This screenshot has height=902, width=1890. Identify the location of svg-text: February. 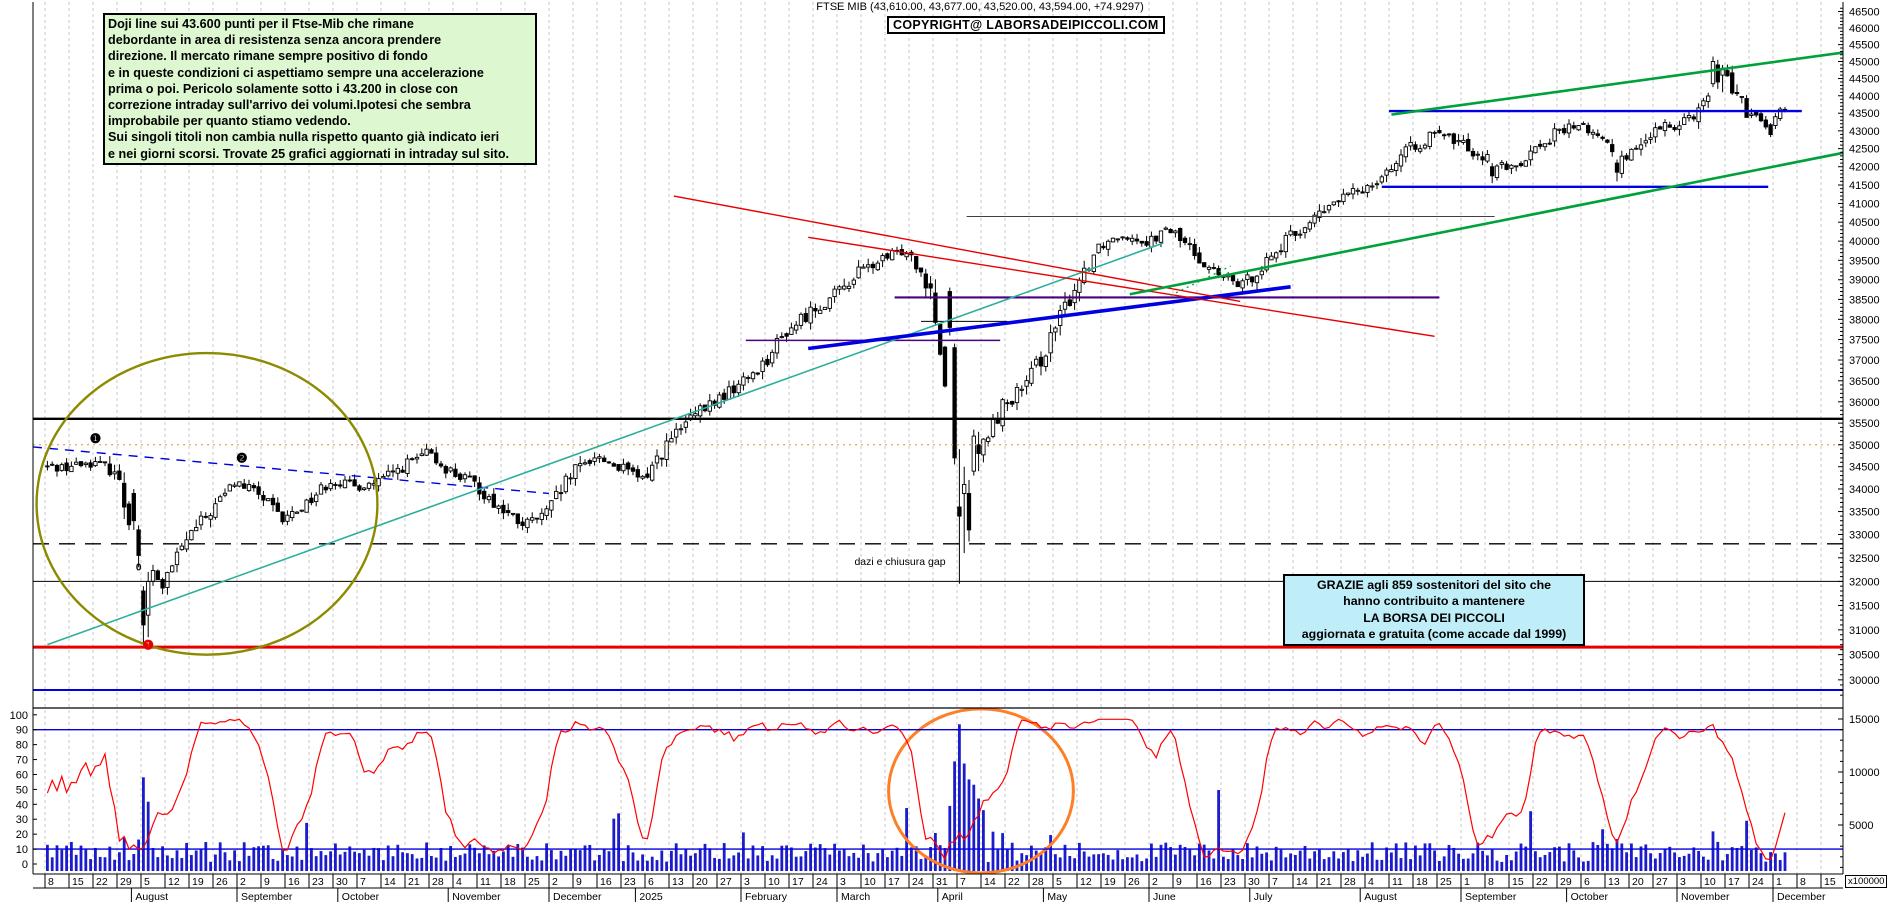
(766, 896).